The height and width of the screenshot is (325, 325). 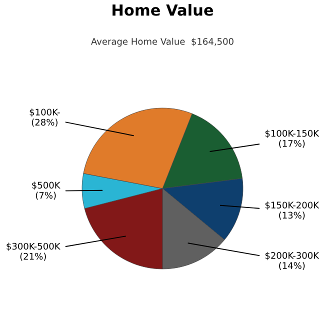 What do you see at coordinates (46, 186) in the screenshot?
I see `slice-label: $500K` at bounding box center [46, 186].